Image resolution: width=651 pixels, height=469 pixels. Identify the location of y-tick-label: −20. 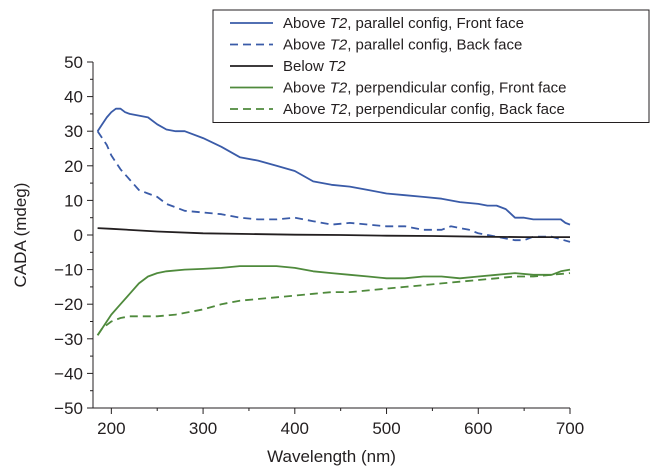
(68, 304).